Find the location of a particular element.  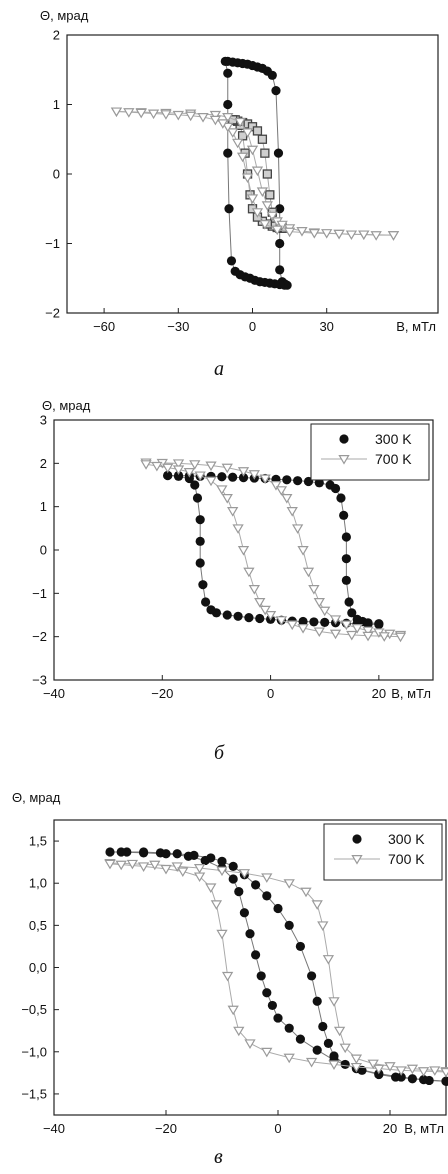

y-tick-label: −1,5 is located at coordinates (34, 1093).